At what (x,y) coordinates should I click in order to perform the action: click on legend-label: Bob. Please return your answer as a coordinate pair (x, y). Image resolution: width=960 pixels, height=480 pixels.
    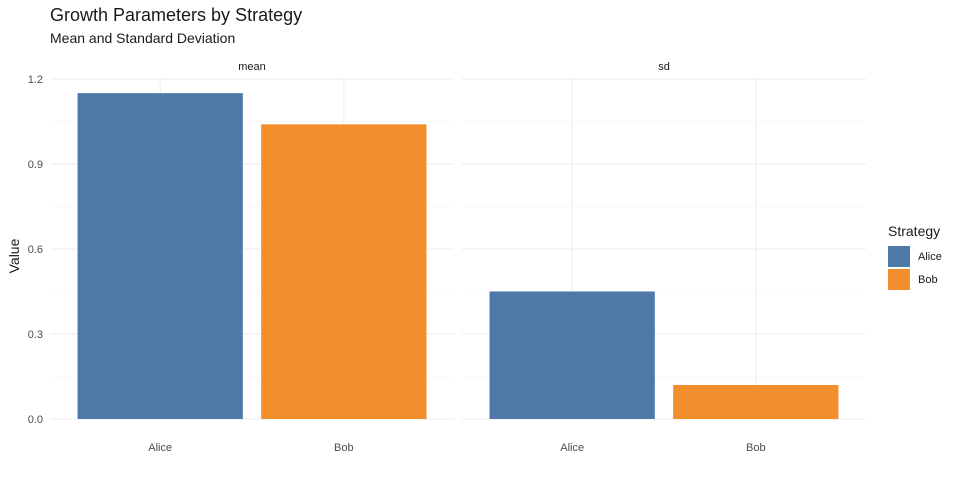
    Looking at the image, I should click on (928, 280).